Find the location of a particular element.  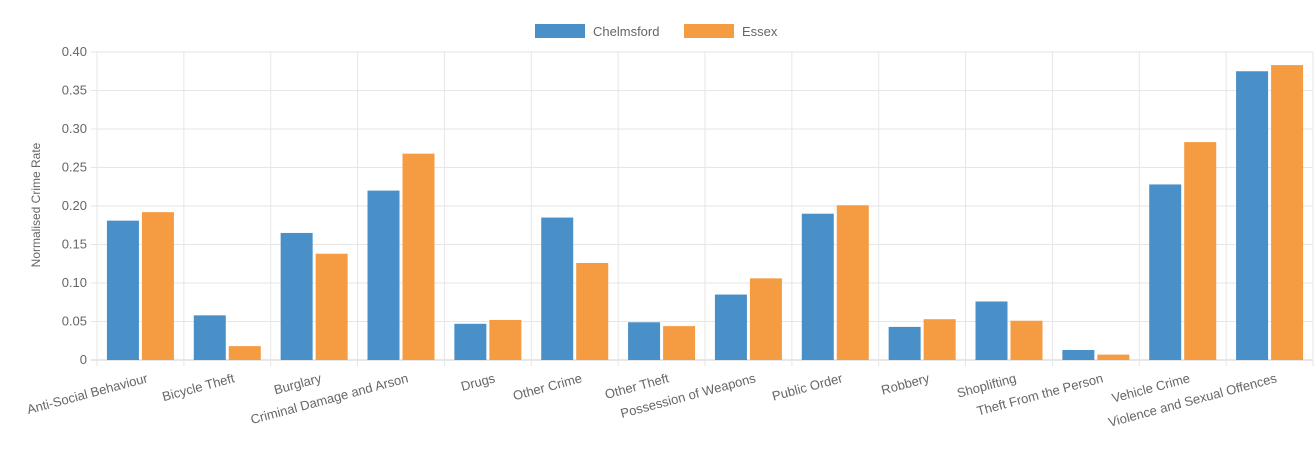

legend-item-essex: Essex is located at coordinates (731, 31).